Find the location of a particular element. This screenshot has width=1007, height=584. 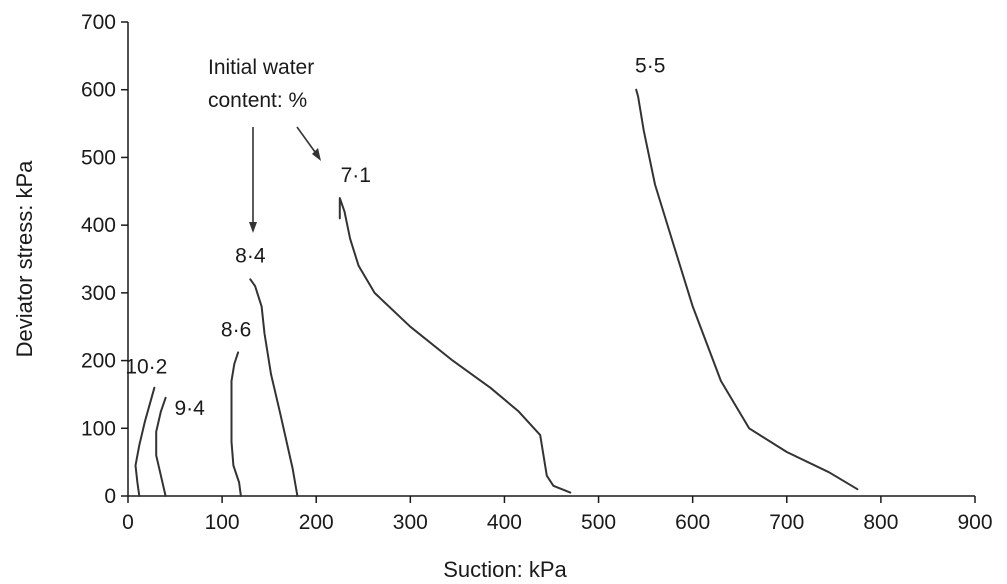

y-tick-label: 700 is located at coordinates (98, 22).